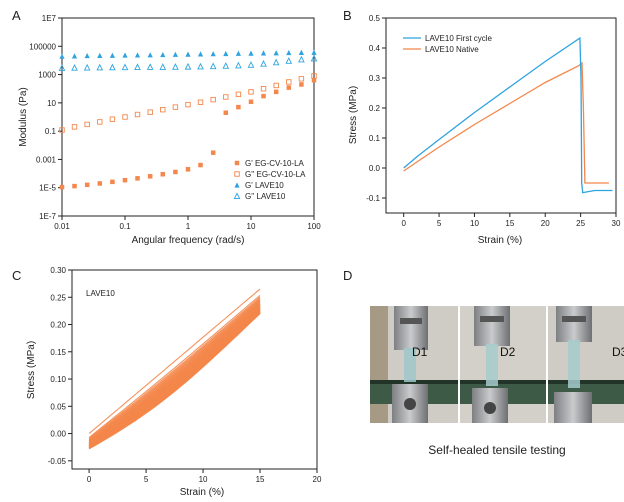 This screenshot has width=624, height=502. Describe the element at coordinates (16, 275) in the screenshot. I see `panel-label-c: C` at that location.